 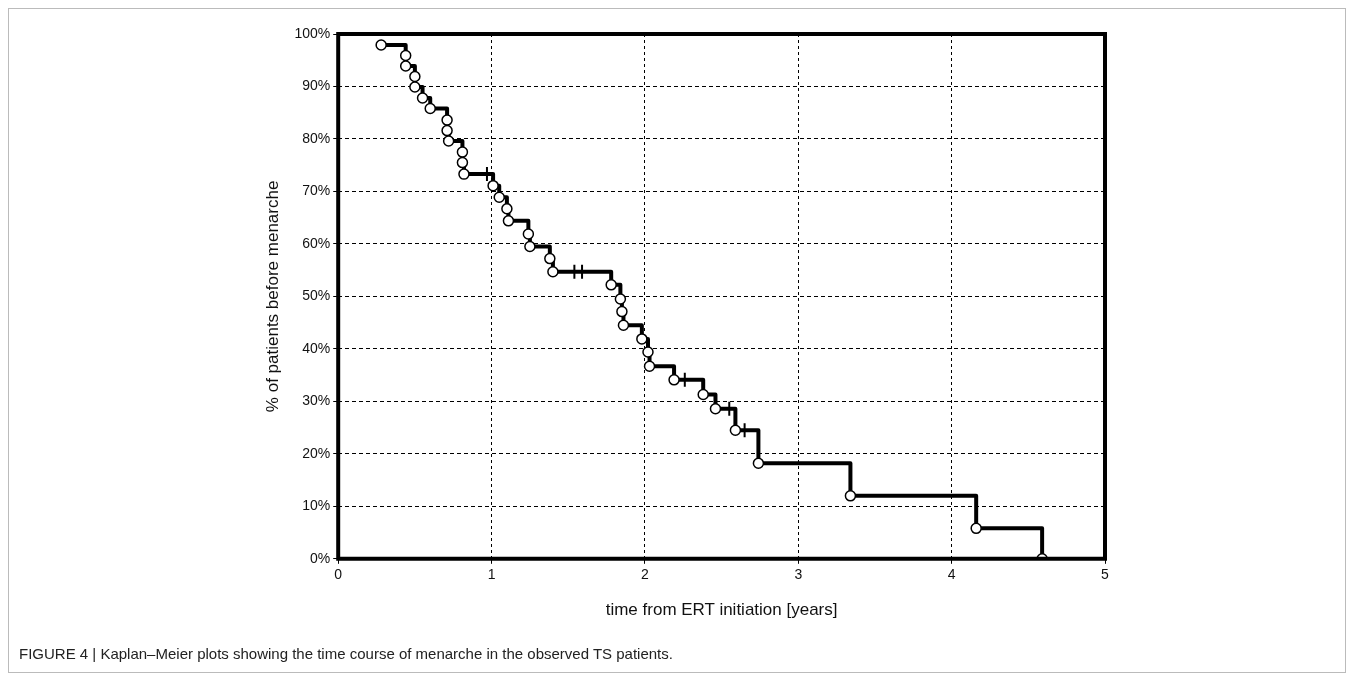 What do you see at coordinates (316, 452) in the screenshot?
I see `y-tick-label: 20%` at bounding box center [316, 452].